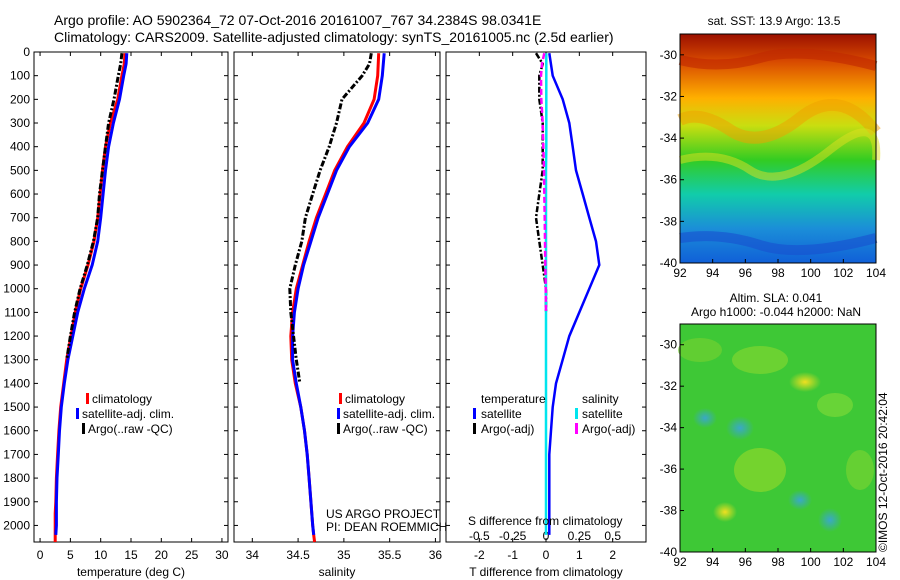 The width and height of the screenshot is (900, 580). What do you see at coordinates (513, 399) in the screenshot?
I see `legend-title-temperature: temperature` at bounding box center [513, 399].